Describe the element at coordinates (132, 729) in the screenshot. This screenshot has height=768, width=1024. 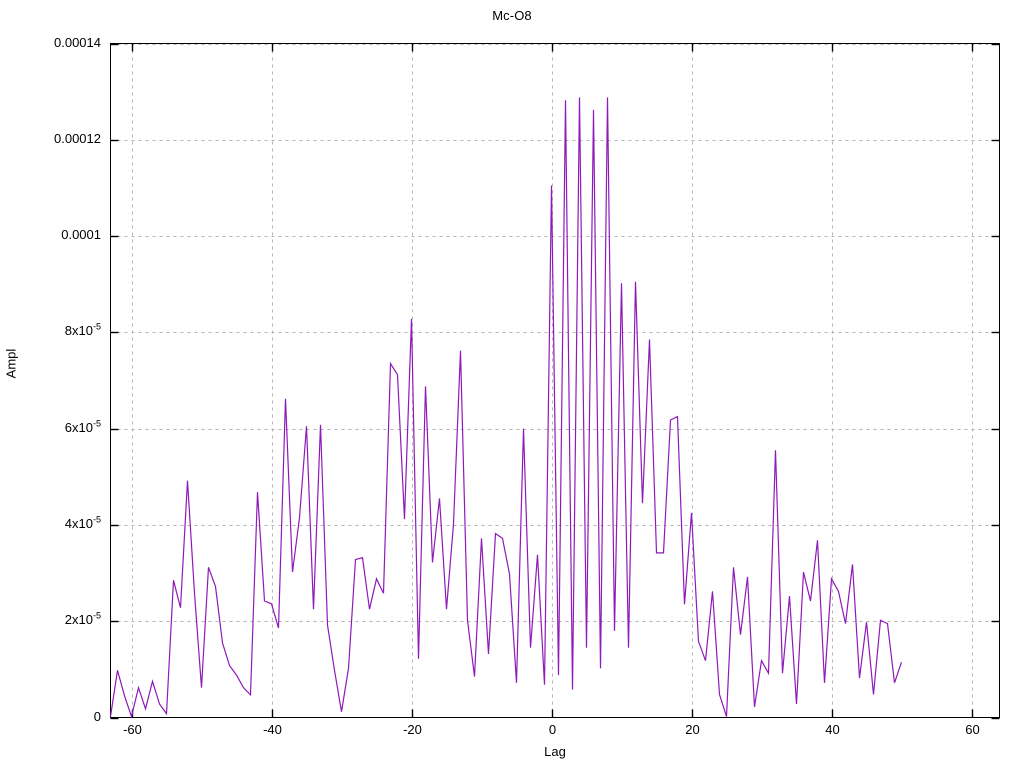
I see `x-axis-tick-label: -60` at that location.